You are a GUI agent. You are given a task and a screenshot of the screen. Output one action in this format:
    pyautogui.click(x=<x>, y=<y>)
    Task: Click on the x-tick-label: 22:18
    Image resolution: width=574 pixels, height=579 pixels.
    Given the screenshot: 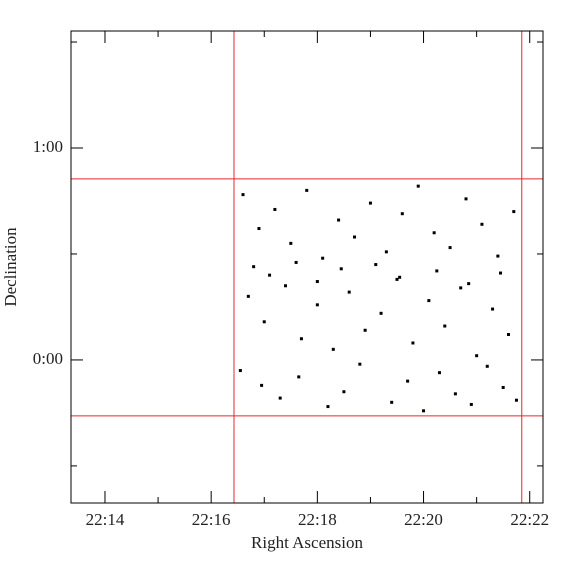 What is the action you would take?
    pyautogui.click(x=317, y=519)
    